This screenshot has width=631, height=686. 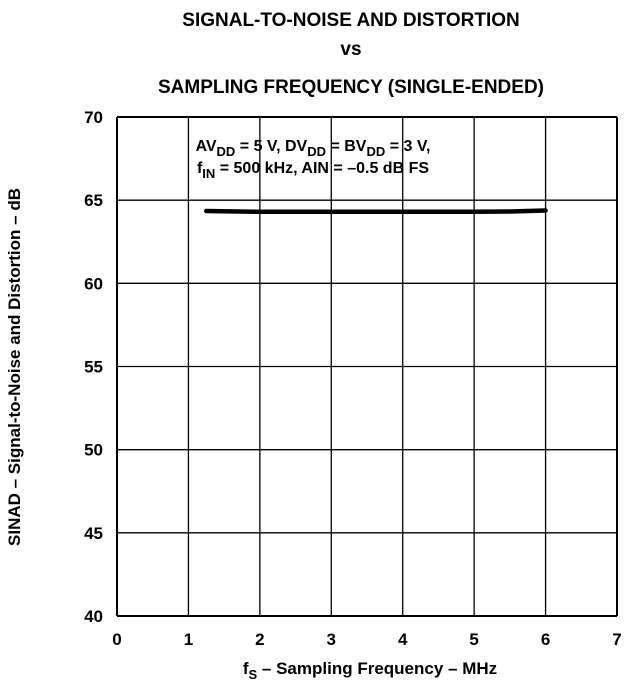 What do you see at coordinates (93, 616) in the screenshot?
I see `y-tick-label: 40` at bounding box center [93, 616].